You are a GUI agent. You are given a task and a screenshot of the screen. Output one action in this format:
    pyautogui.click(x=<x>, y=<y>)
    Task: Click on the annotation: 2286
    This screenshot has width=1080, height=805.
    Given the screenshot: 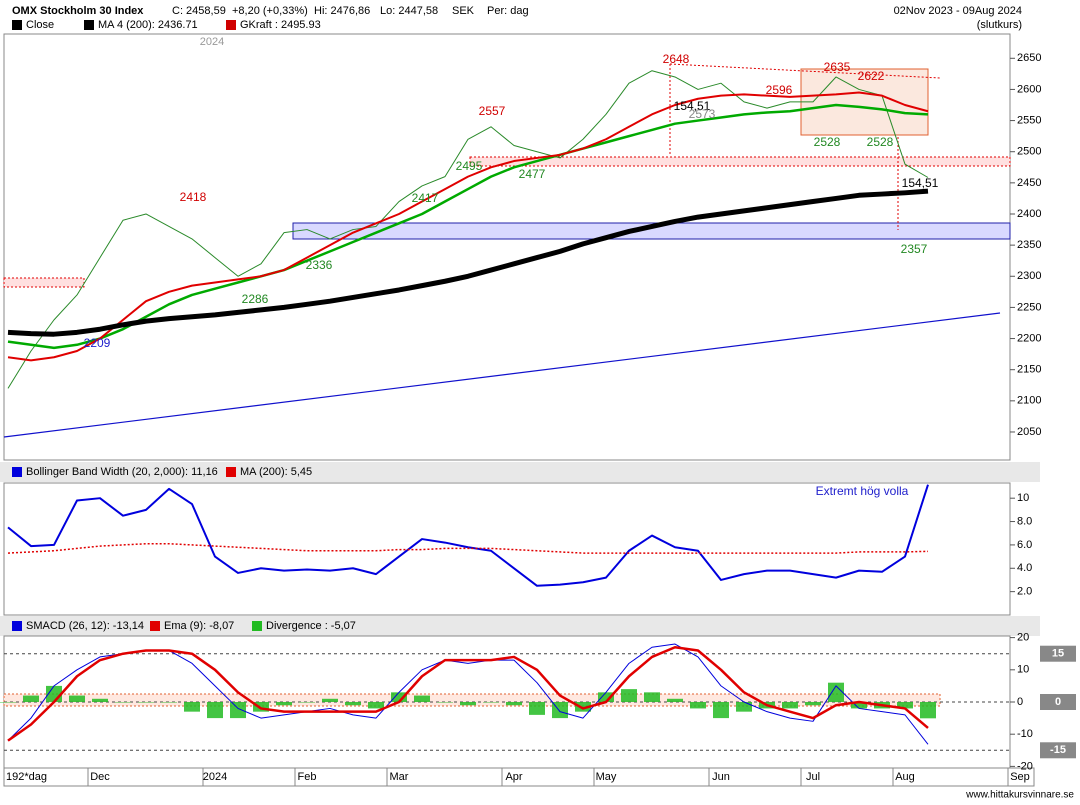 What is the action you would take?
    pyautogui.click(x=255, y=299)
    